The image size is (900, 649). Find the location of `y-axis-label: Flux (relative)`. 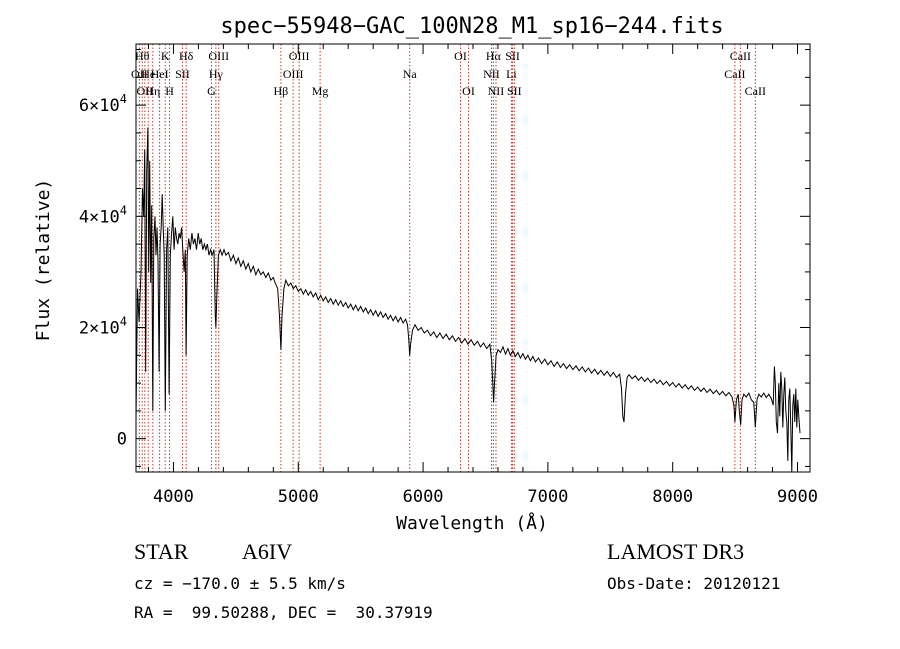

y-axis-label: Flux (relative) is located at coordinates (43, 260).